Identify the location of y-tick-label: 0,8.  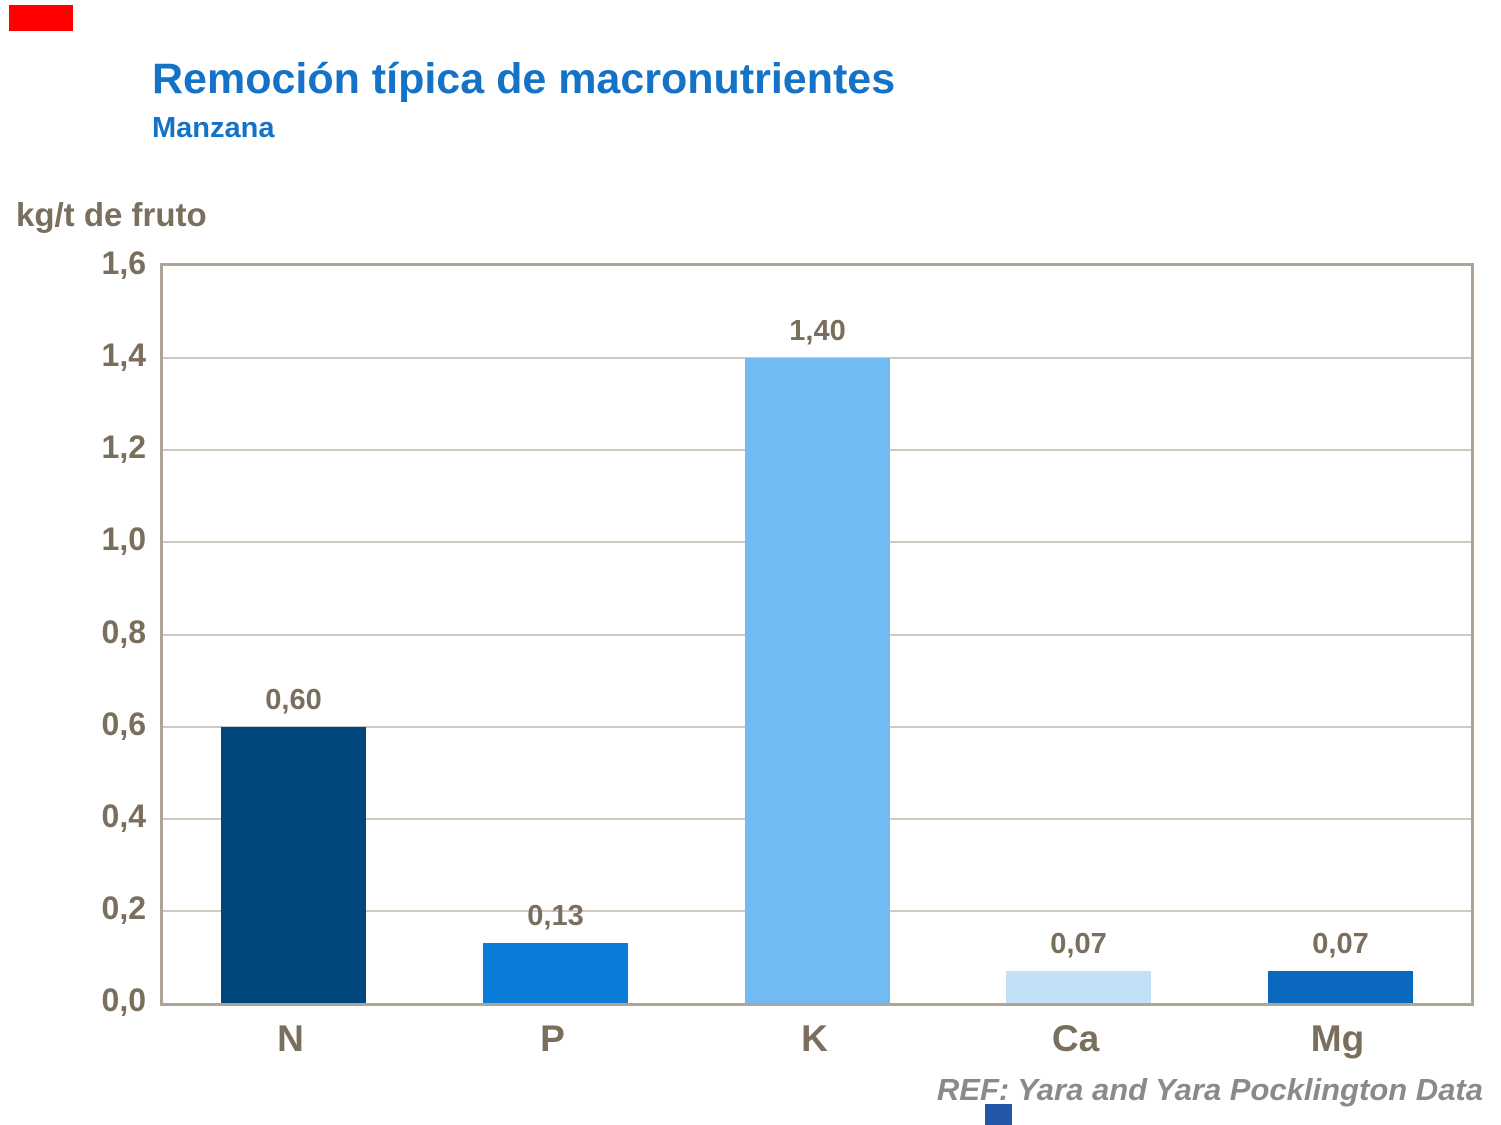
(123, 631).